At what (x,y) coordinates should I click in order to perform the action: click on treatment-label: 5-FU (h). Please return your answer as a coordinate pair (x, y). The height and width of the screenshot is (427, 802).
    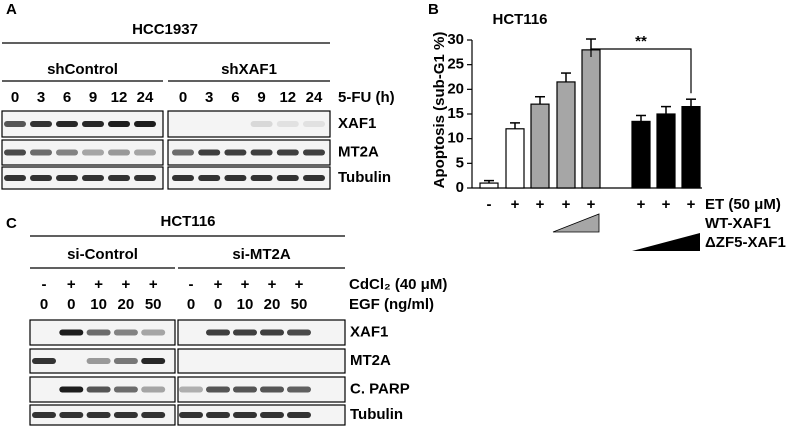
    Looking at the image, I should click on (366, 97).